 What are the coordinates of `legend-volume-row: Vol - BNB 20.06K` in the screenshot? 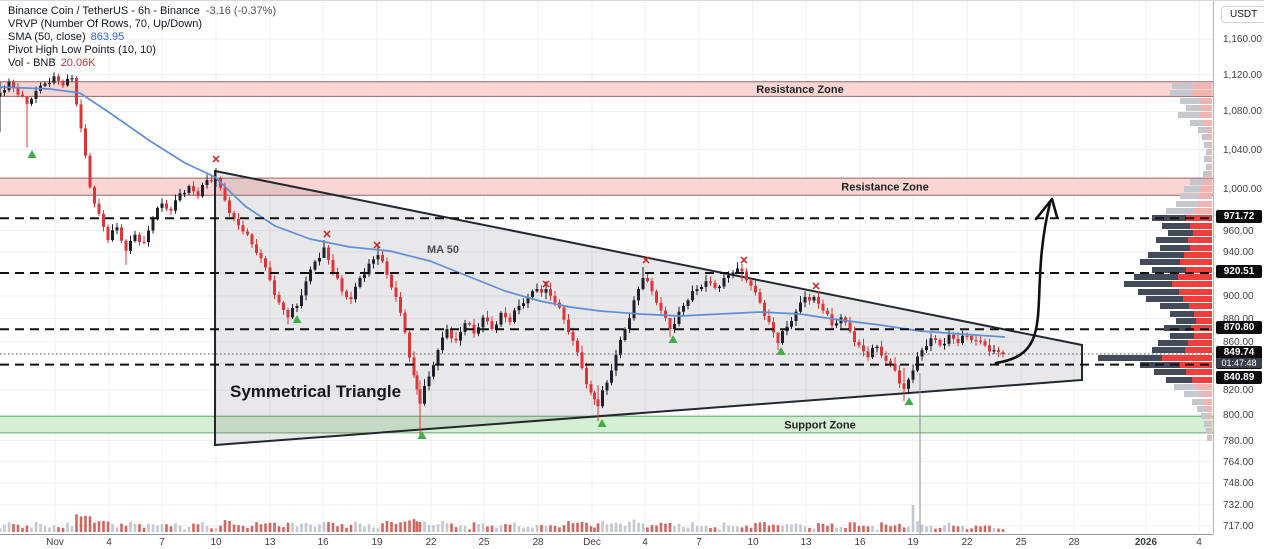 It's located at (52, 63).